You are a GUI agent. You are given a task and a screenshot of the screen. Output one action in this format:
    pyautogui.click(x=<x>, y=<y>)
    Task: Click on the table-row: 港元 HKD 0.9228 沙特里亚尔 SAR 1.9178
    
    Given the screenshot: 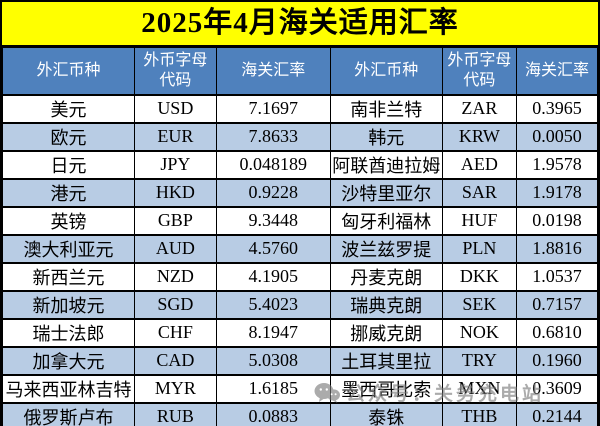 What is the action you would take?
    pyautogui.click(x=299, y=192)
    